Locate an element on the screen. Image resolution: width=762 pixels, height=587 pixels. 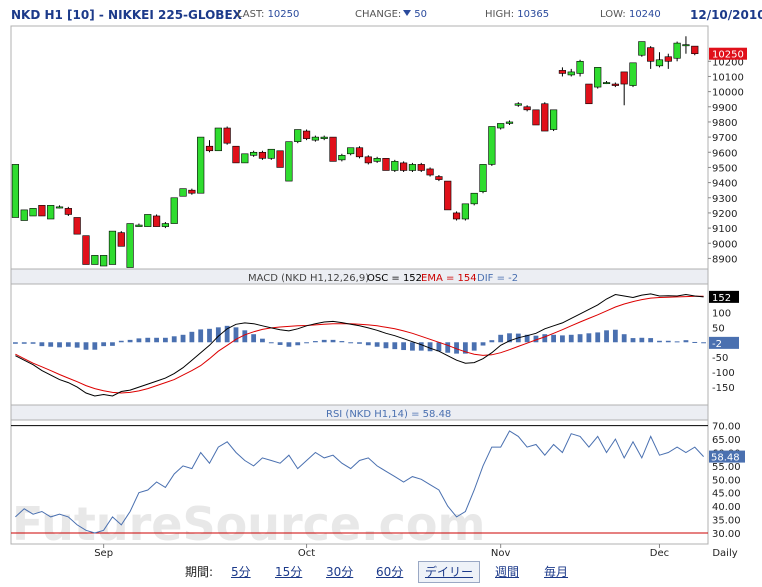
rsi-tick-label: 55.00 is located at coordinates (726, 467).